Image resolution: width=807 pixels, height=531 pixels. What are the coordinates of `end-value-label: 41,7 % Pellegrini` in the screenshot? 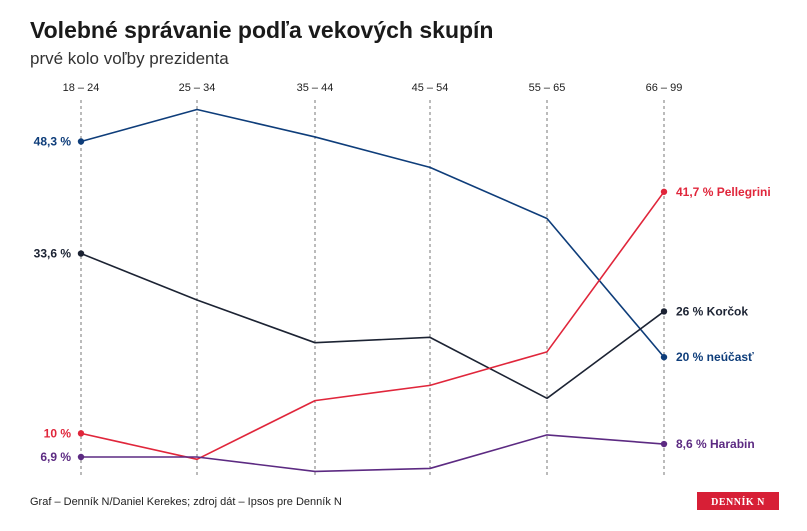 It's located at (723, 192).